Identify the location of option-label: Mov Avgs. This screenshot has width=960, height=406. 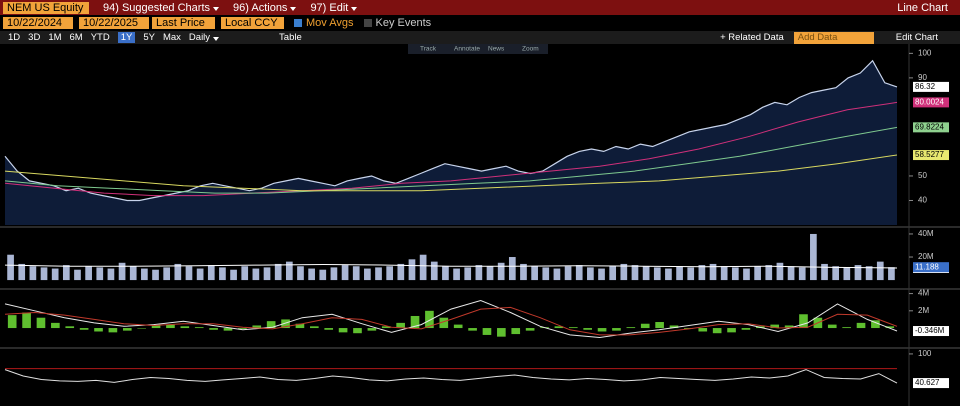
(330, 23).